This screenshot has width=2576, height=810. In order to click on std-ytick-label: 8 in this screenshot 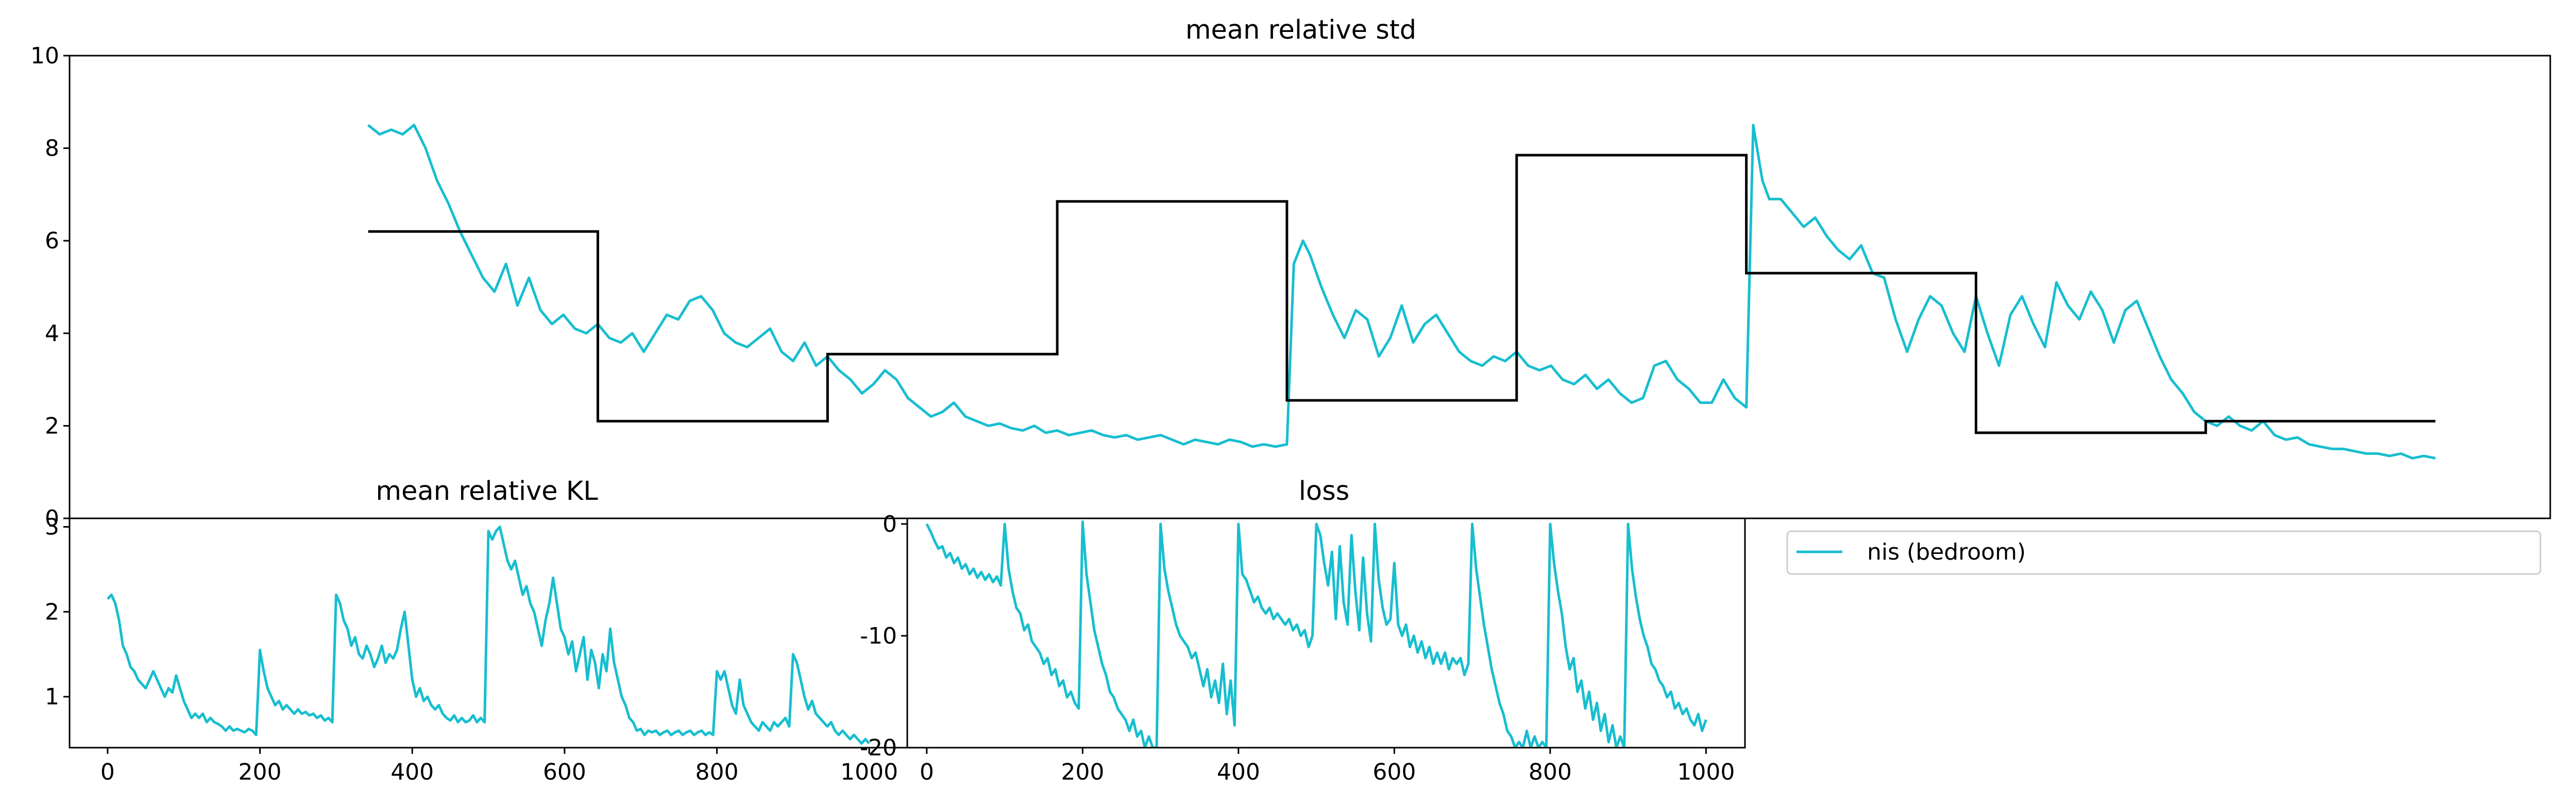, I will do `click(52, 149)`.